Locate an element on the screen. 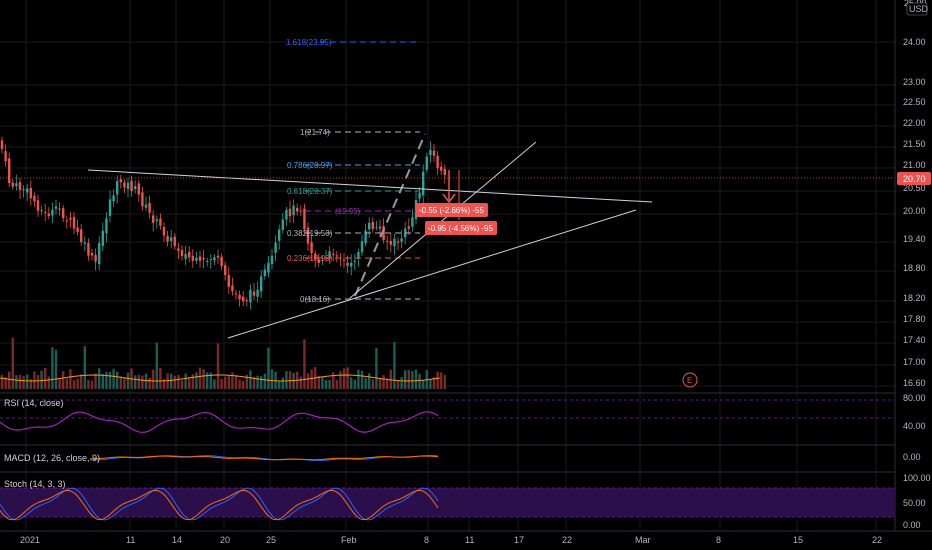  volume-ma-line is located at coordinates (220, 378).